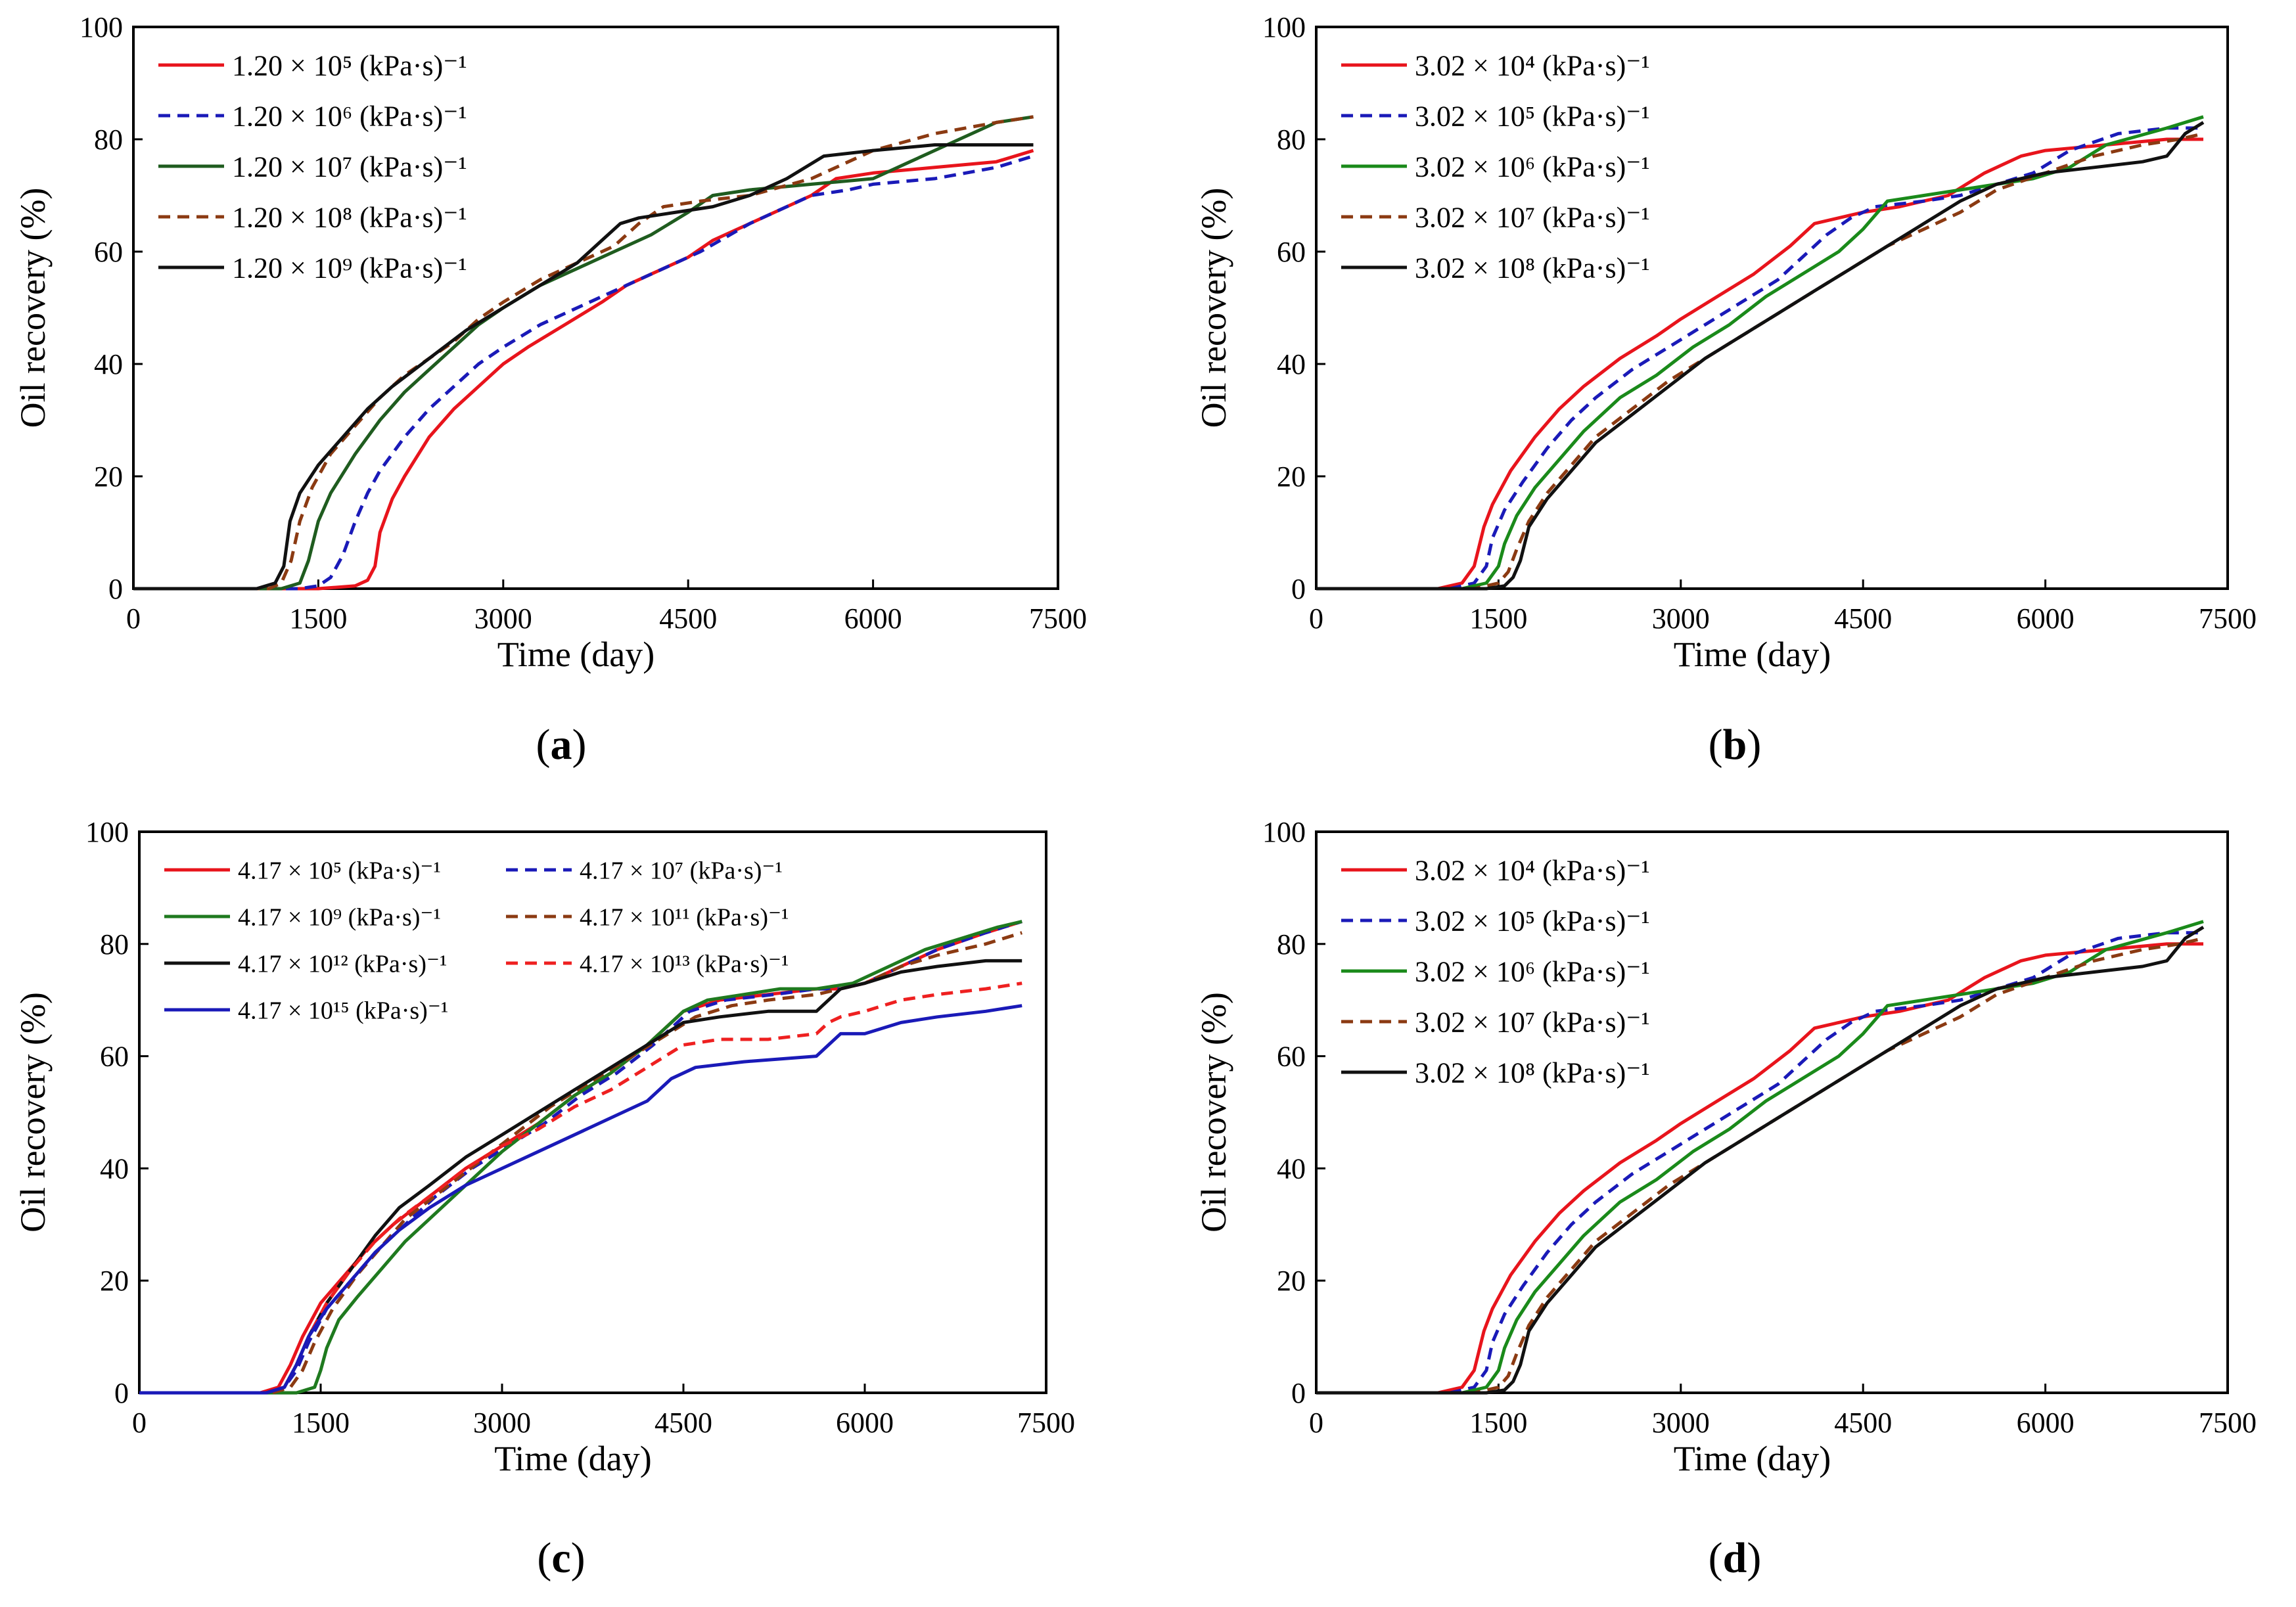 This screenshot has height=1607, width=2296. Describe the element at coordinates (349, 268) in the screenshot. I see `legend-label-5: 1.20 × 10⁹ (kPa·s)⁻¹` at that location.